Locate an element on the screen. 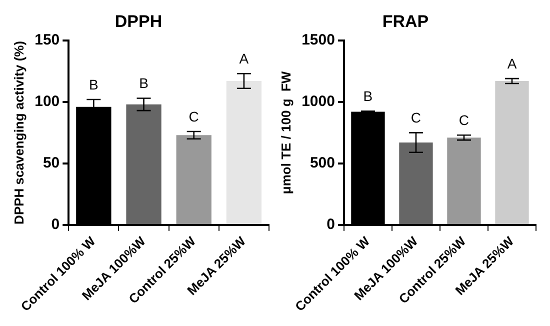 This screenshot has height=326, width=550. y-tick-label: 50 is located at coordinates (51, 163).